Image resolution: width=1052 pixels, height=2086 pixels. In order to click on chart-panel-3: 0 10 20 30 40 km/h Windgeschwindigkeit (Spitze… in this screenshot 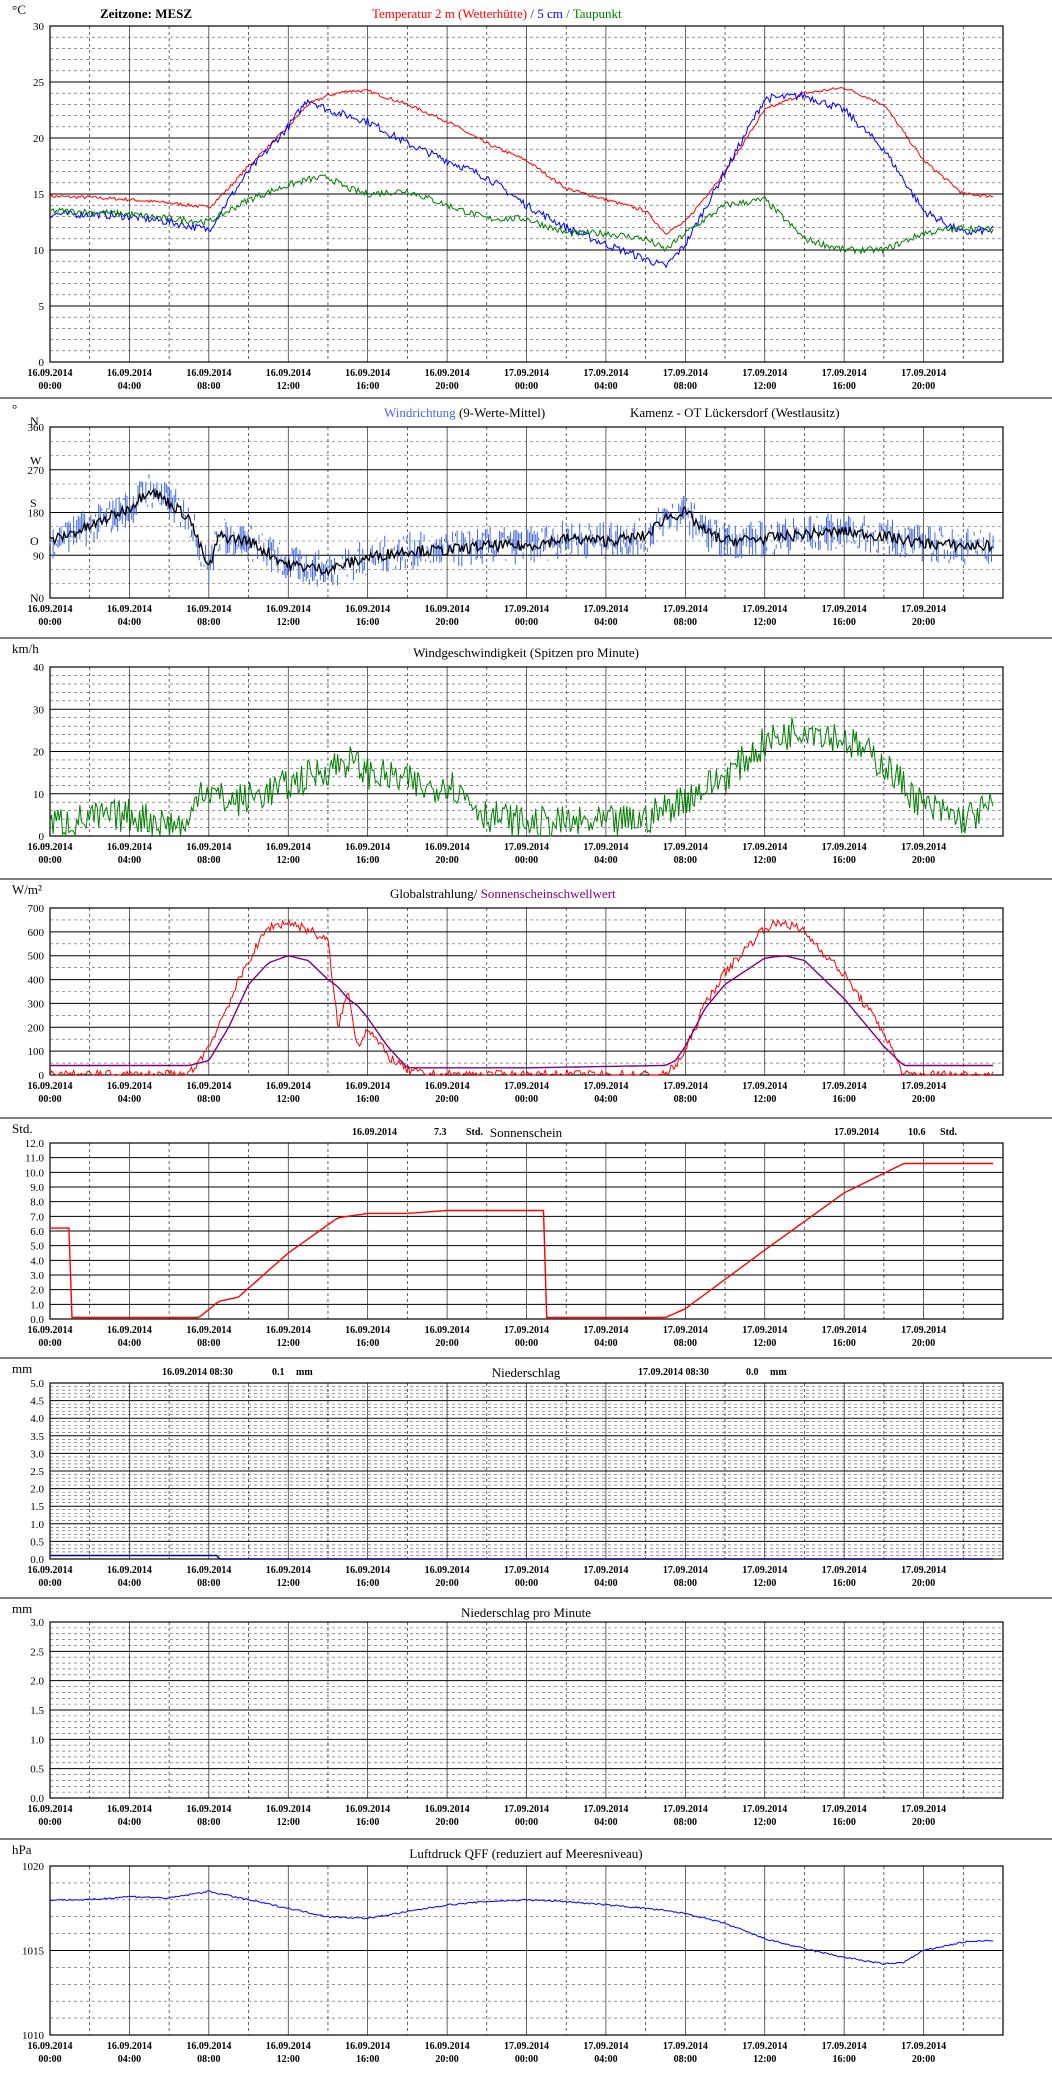, I will do `click(526, 751)`.